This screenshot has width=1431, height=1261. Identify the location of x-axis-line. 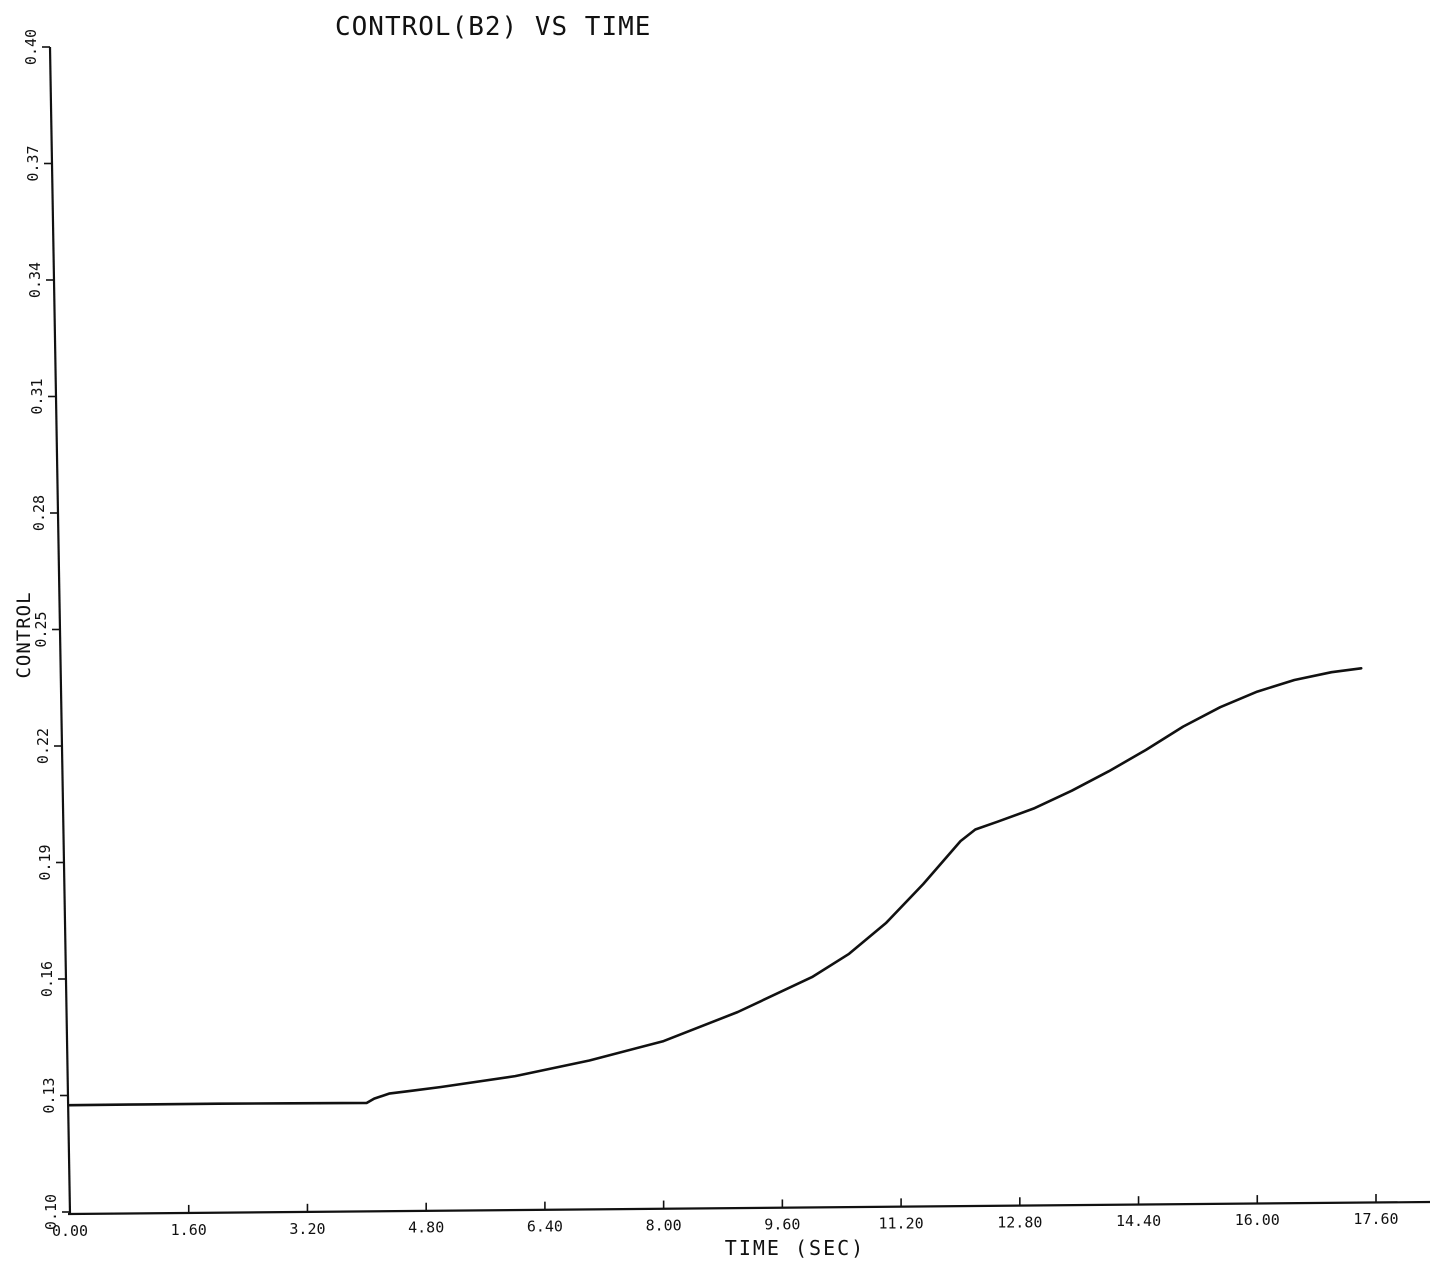
(749, 1208).